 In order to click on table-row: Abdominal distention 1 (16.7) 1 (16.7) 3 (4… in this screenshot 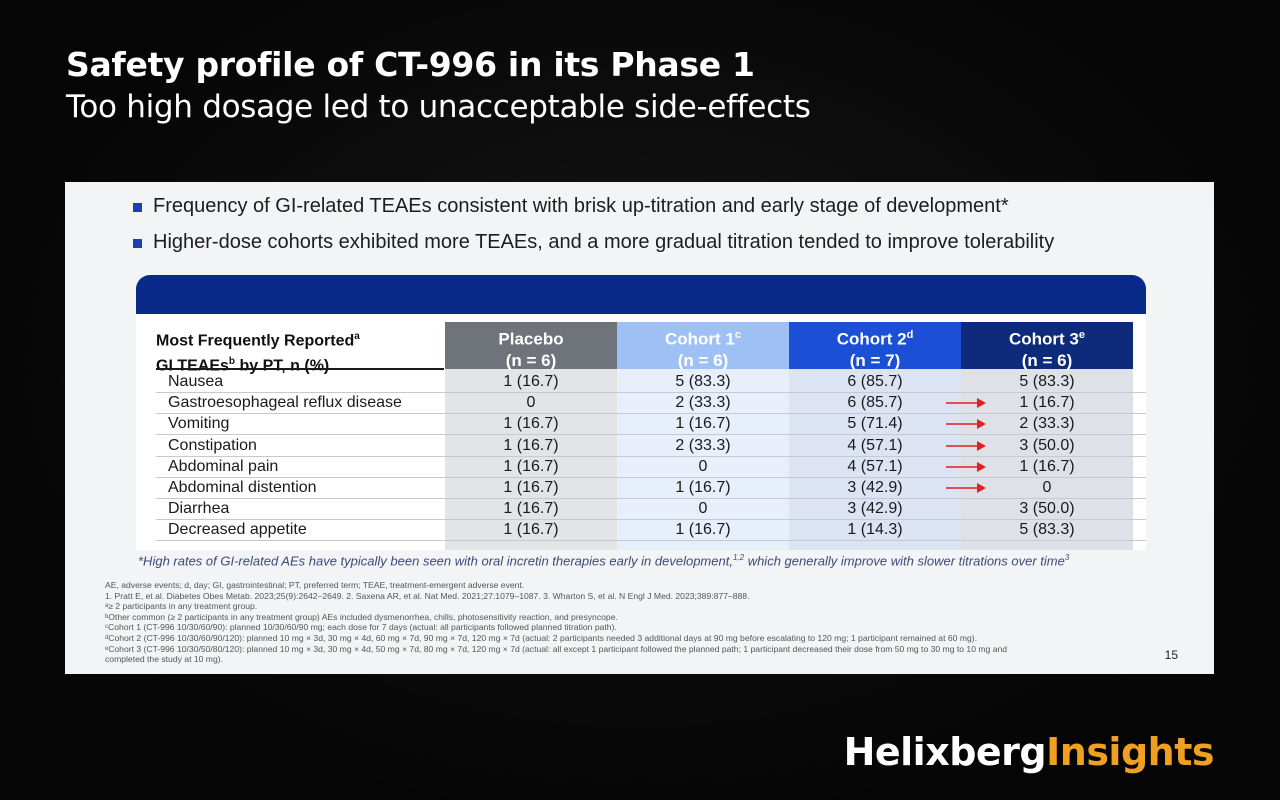, I will do `click(651, 488)`.